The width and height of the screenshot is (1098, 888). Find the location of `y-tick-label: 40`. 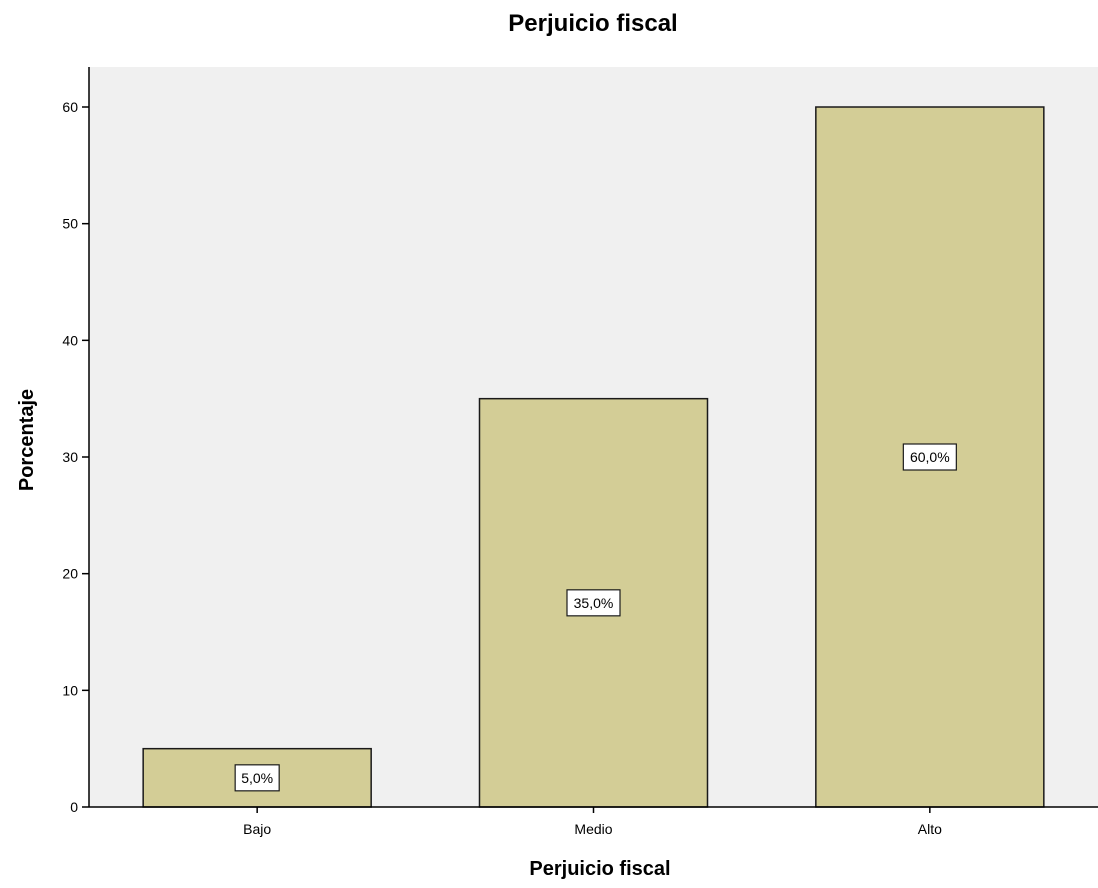

y-tick-label: 40 is located at coordinates (70, 340).